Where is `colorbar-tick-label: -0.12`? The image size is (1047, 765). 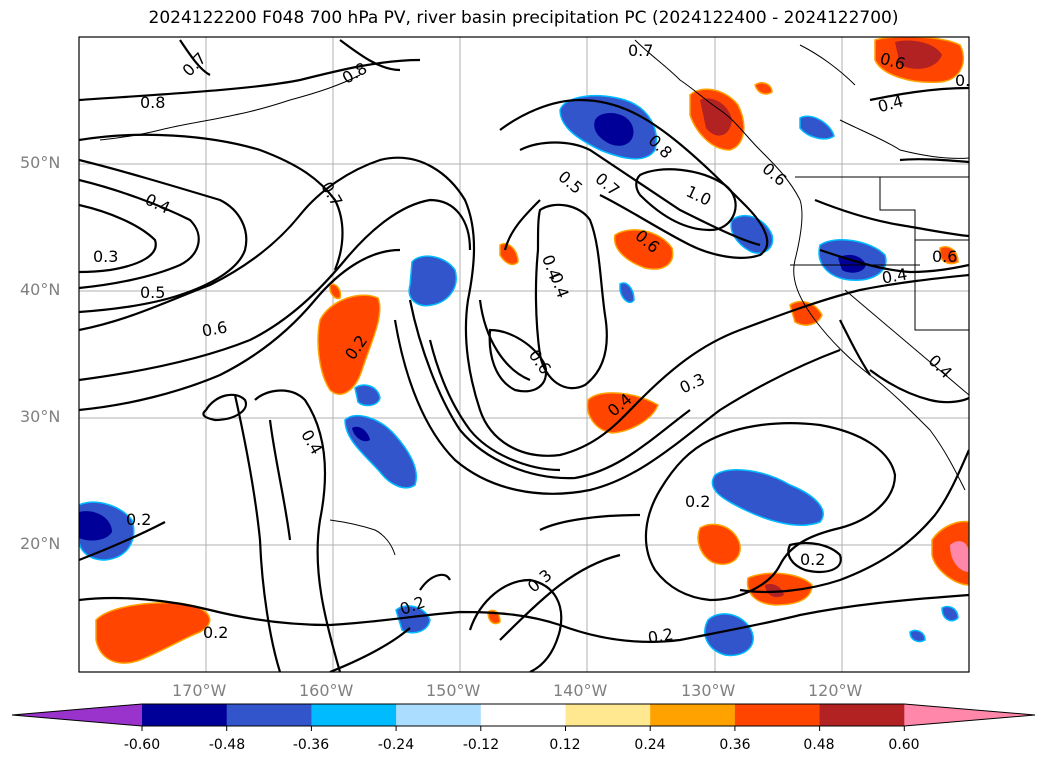
colorbar-tick-label: -0.12 is located at coordinates (481, 745).